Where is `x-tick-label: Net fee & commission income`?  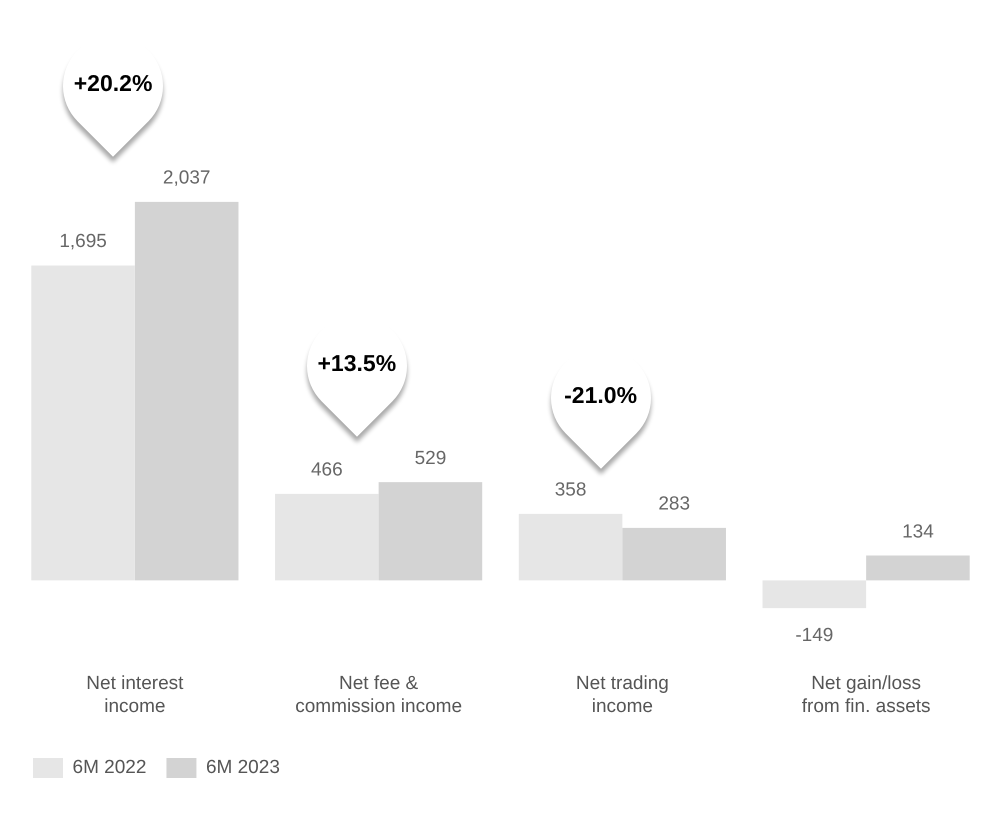
x-tick-label: Net fee & commission income is located at coordinates (378, 695).